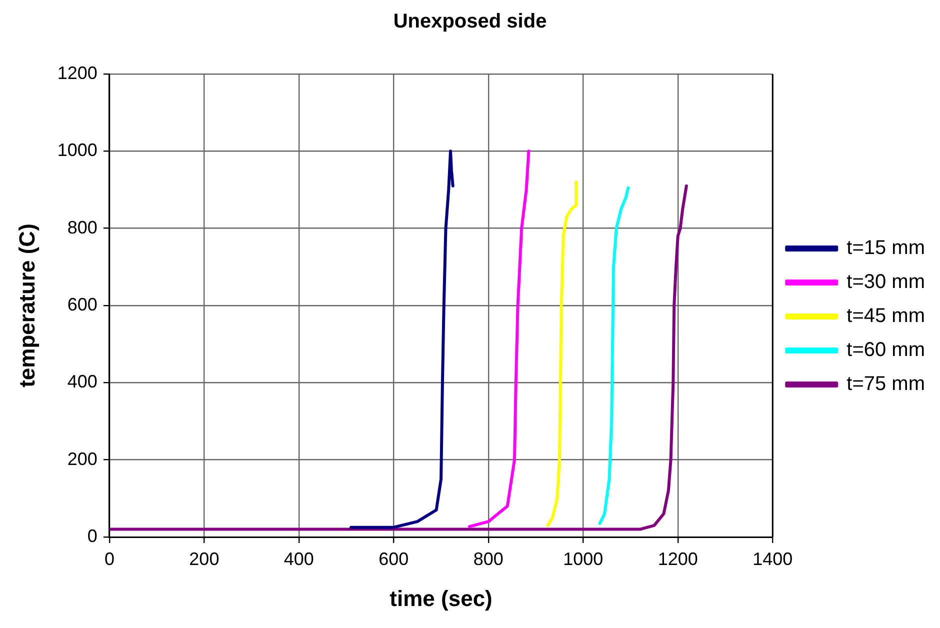 The width and height of the screenshot is (940, 628). I want to click on x-tick-label: 0, so click(109, 558).